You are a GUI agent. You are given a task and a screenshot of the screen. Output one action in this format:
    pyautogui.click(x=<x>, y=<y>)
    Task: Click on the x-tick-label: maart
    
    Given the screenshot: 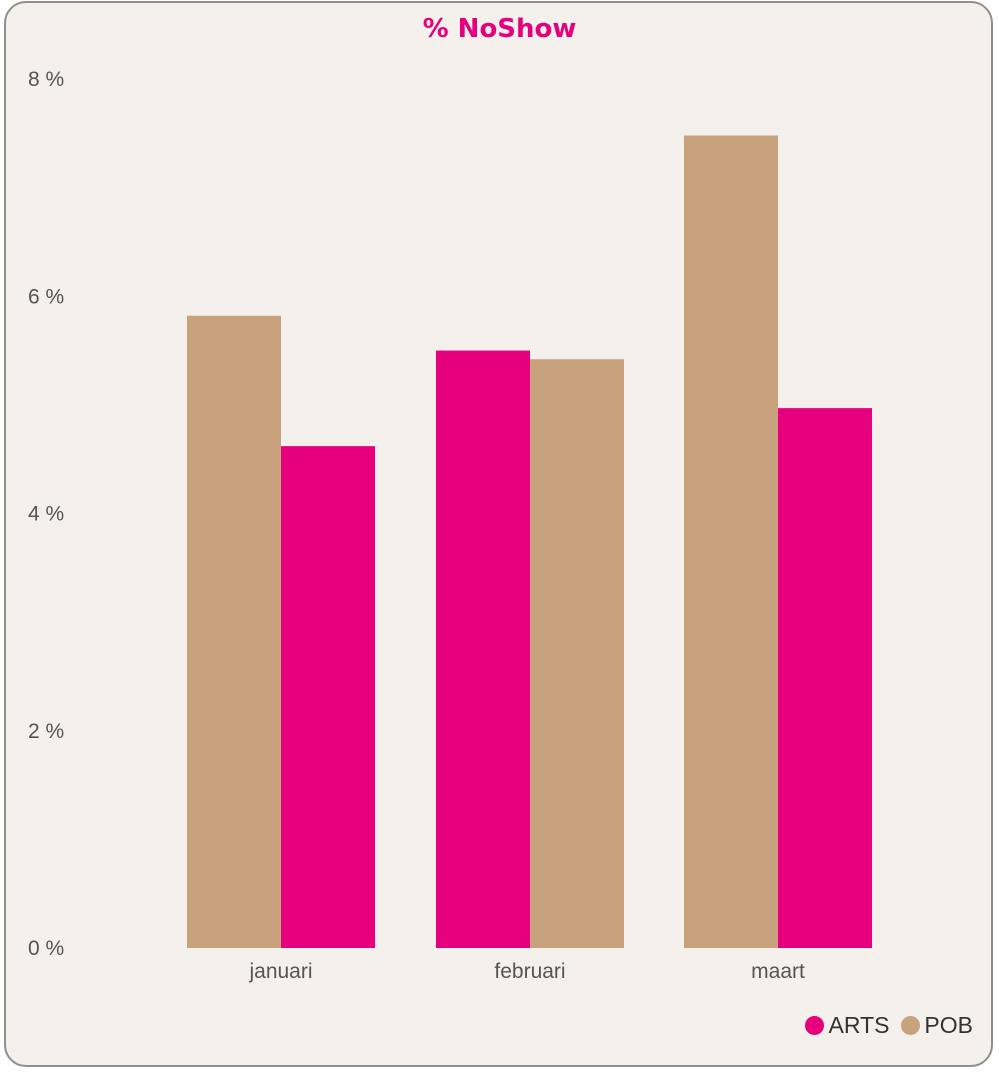 What is the action you would take?
    pyautogui.click(x=778, y=971)
    